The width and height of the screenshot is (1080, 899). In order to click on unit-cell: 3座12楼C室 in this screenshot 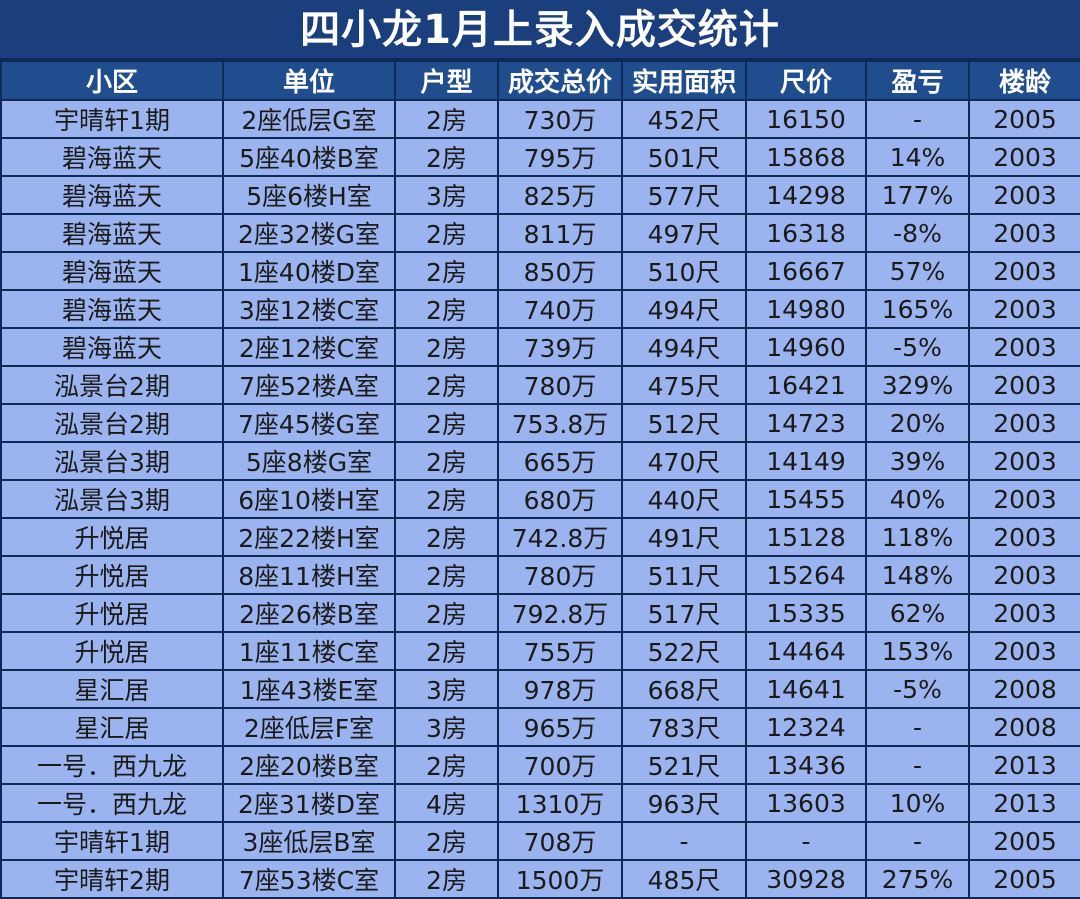, I will do `click(309, 309)`.